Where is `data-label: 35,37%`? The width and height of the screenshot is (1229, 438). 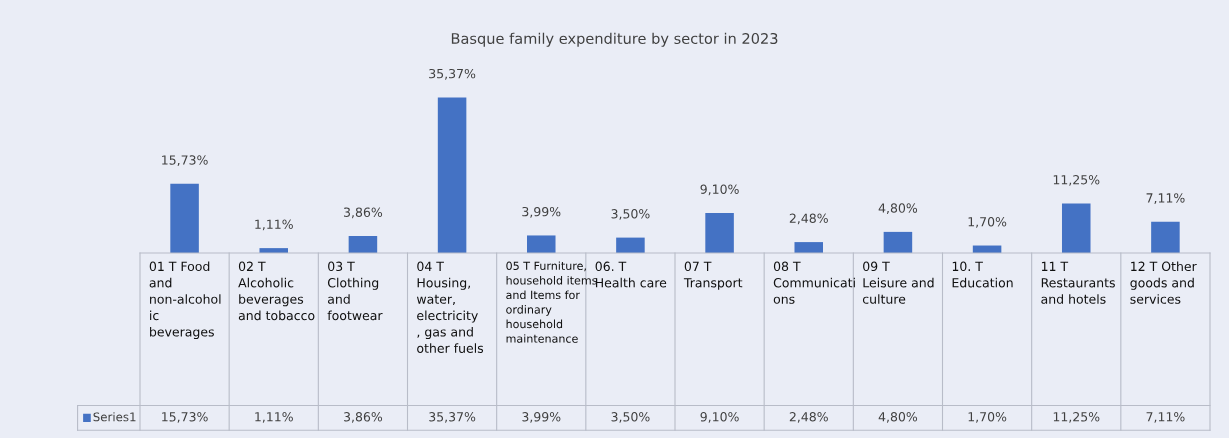 data-label: 35,37% is located at coordinates (452, 417).